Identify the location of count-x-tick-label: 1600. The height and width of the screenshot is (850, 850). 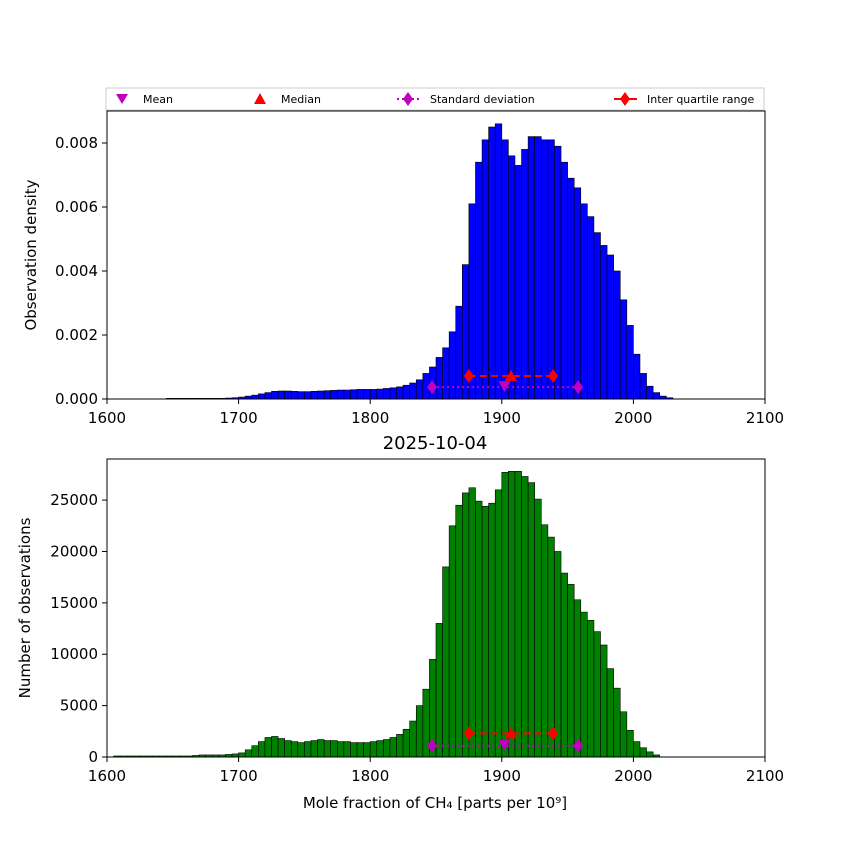
(107, 776).